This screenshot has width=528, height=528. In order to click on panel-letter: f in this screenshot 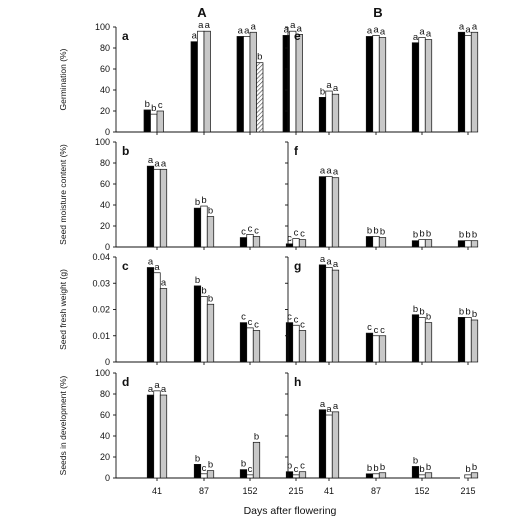, I will do `click(296, 151)`.